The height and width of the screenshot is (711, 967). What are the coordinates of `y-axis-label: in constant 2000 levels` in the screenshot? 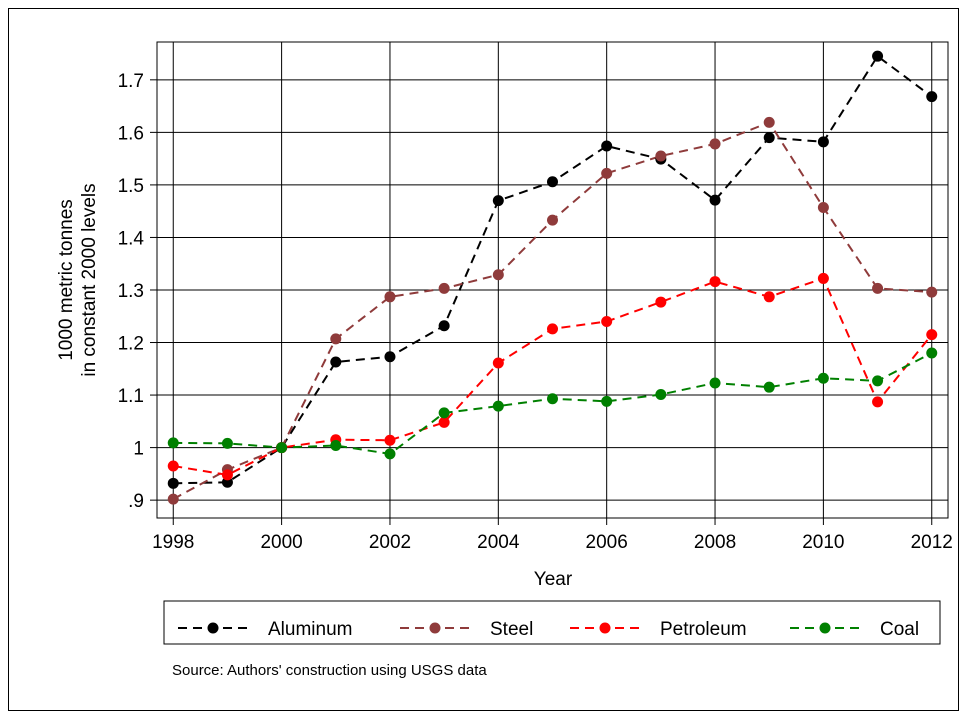 It's located at (89, 279).